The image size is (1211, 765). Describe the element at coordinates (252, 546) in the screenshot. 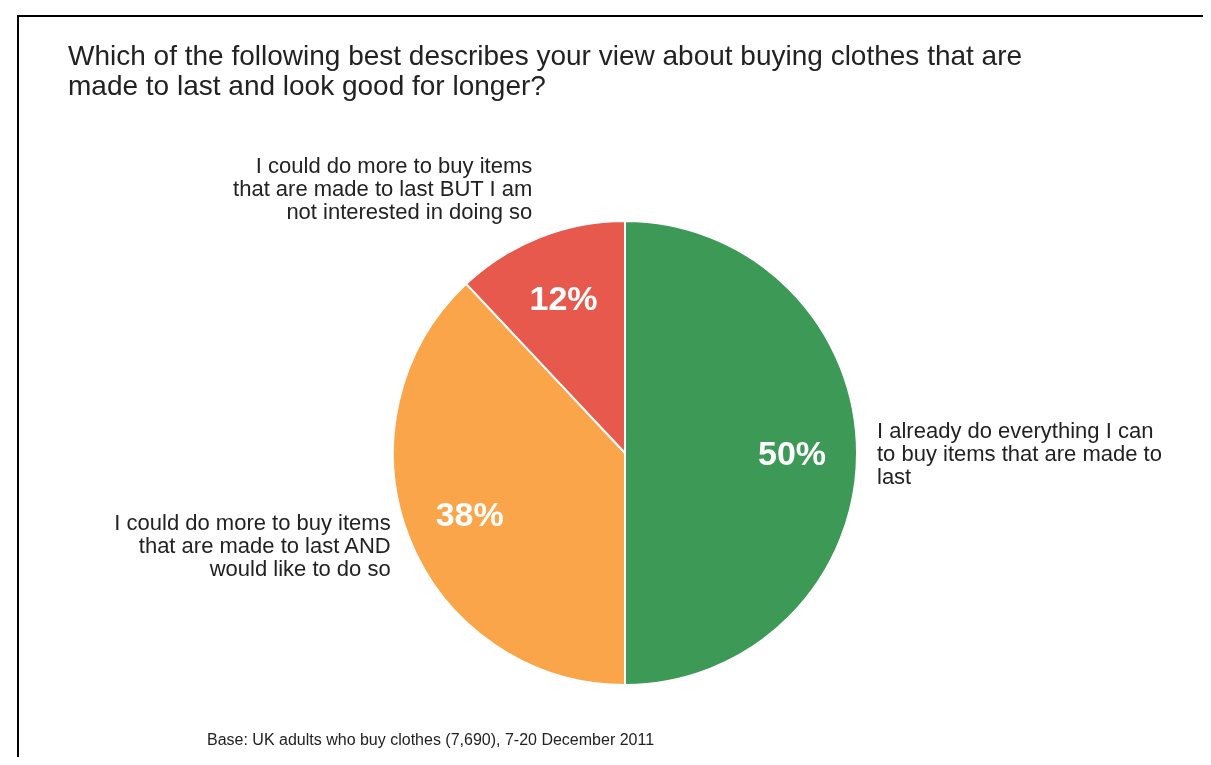

I see `slice-label: I could do more to buy items that are made to last AND would like to do so` at that location.